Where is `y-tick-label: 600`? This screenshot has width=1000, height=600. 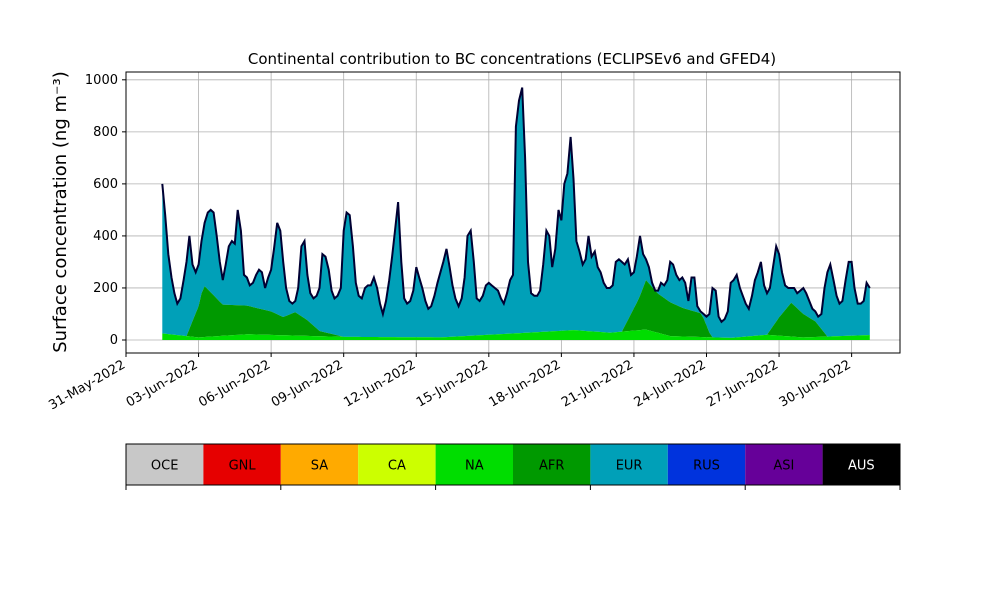 y-tick-label: 600 is located at coordinates (105, 184).